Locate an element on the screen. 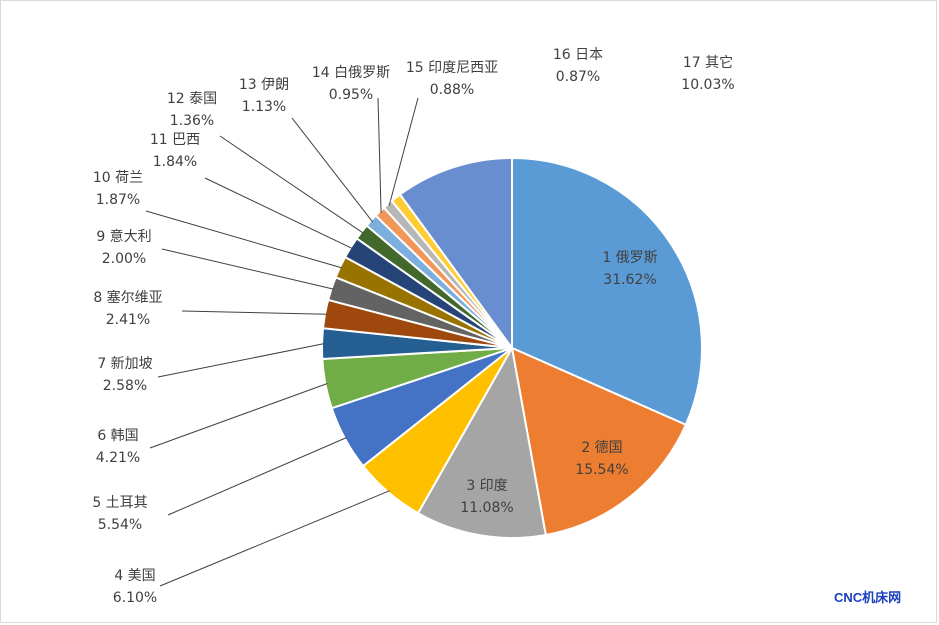 The height and width of the screenshot is (625, 939). slice-value-label: 4.21% is located at coordinates (118, 458).